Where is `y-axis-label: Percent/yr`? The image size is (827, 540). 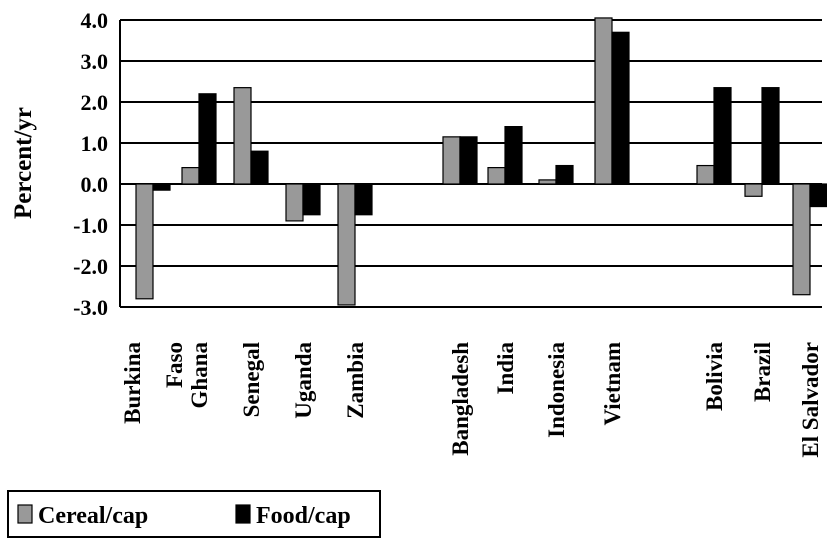
y-axis-label: Percent/yr is located at coordinates (23, 163).